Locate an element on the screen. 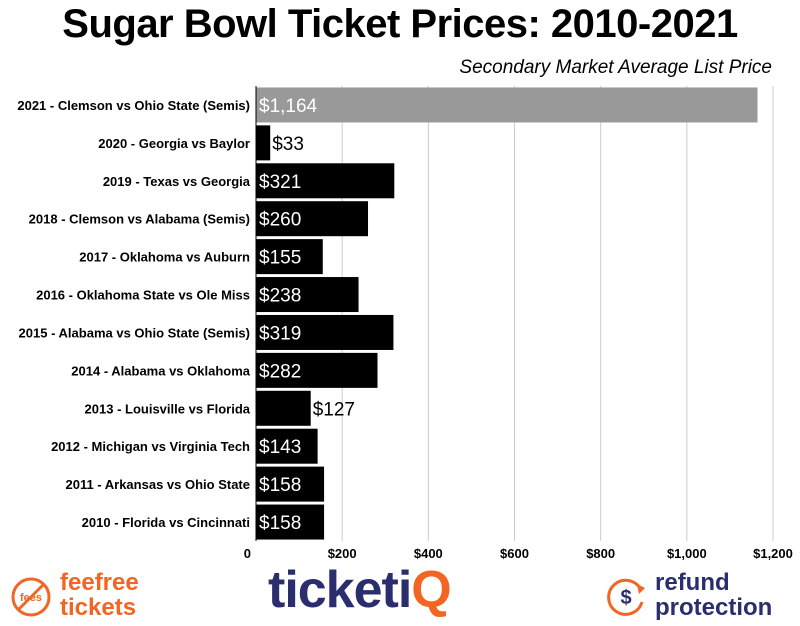  refund-text: refund is located at coordinates (692, 582).